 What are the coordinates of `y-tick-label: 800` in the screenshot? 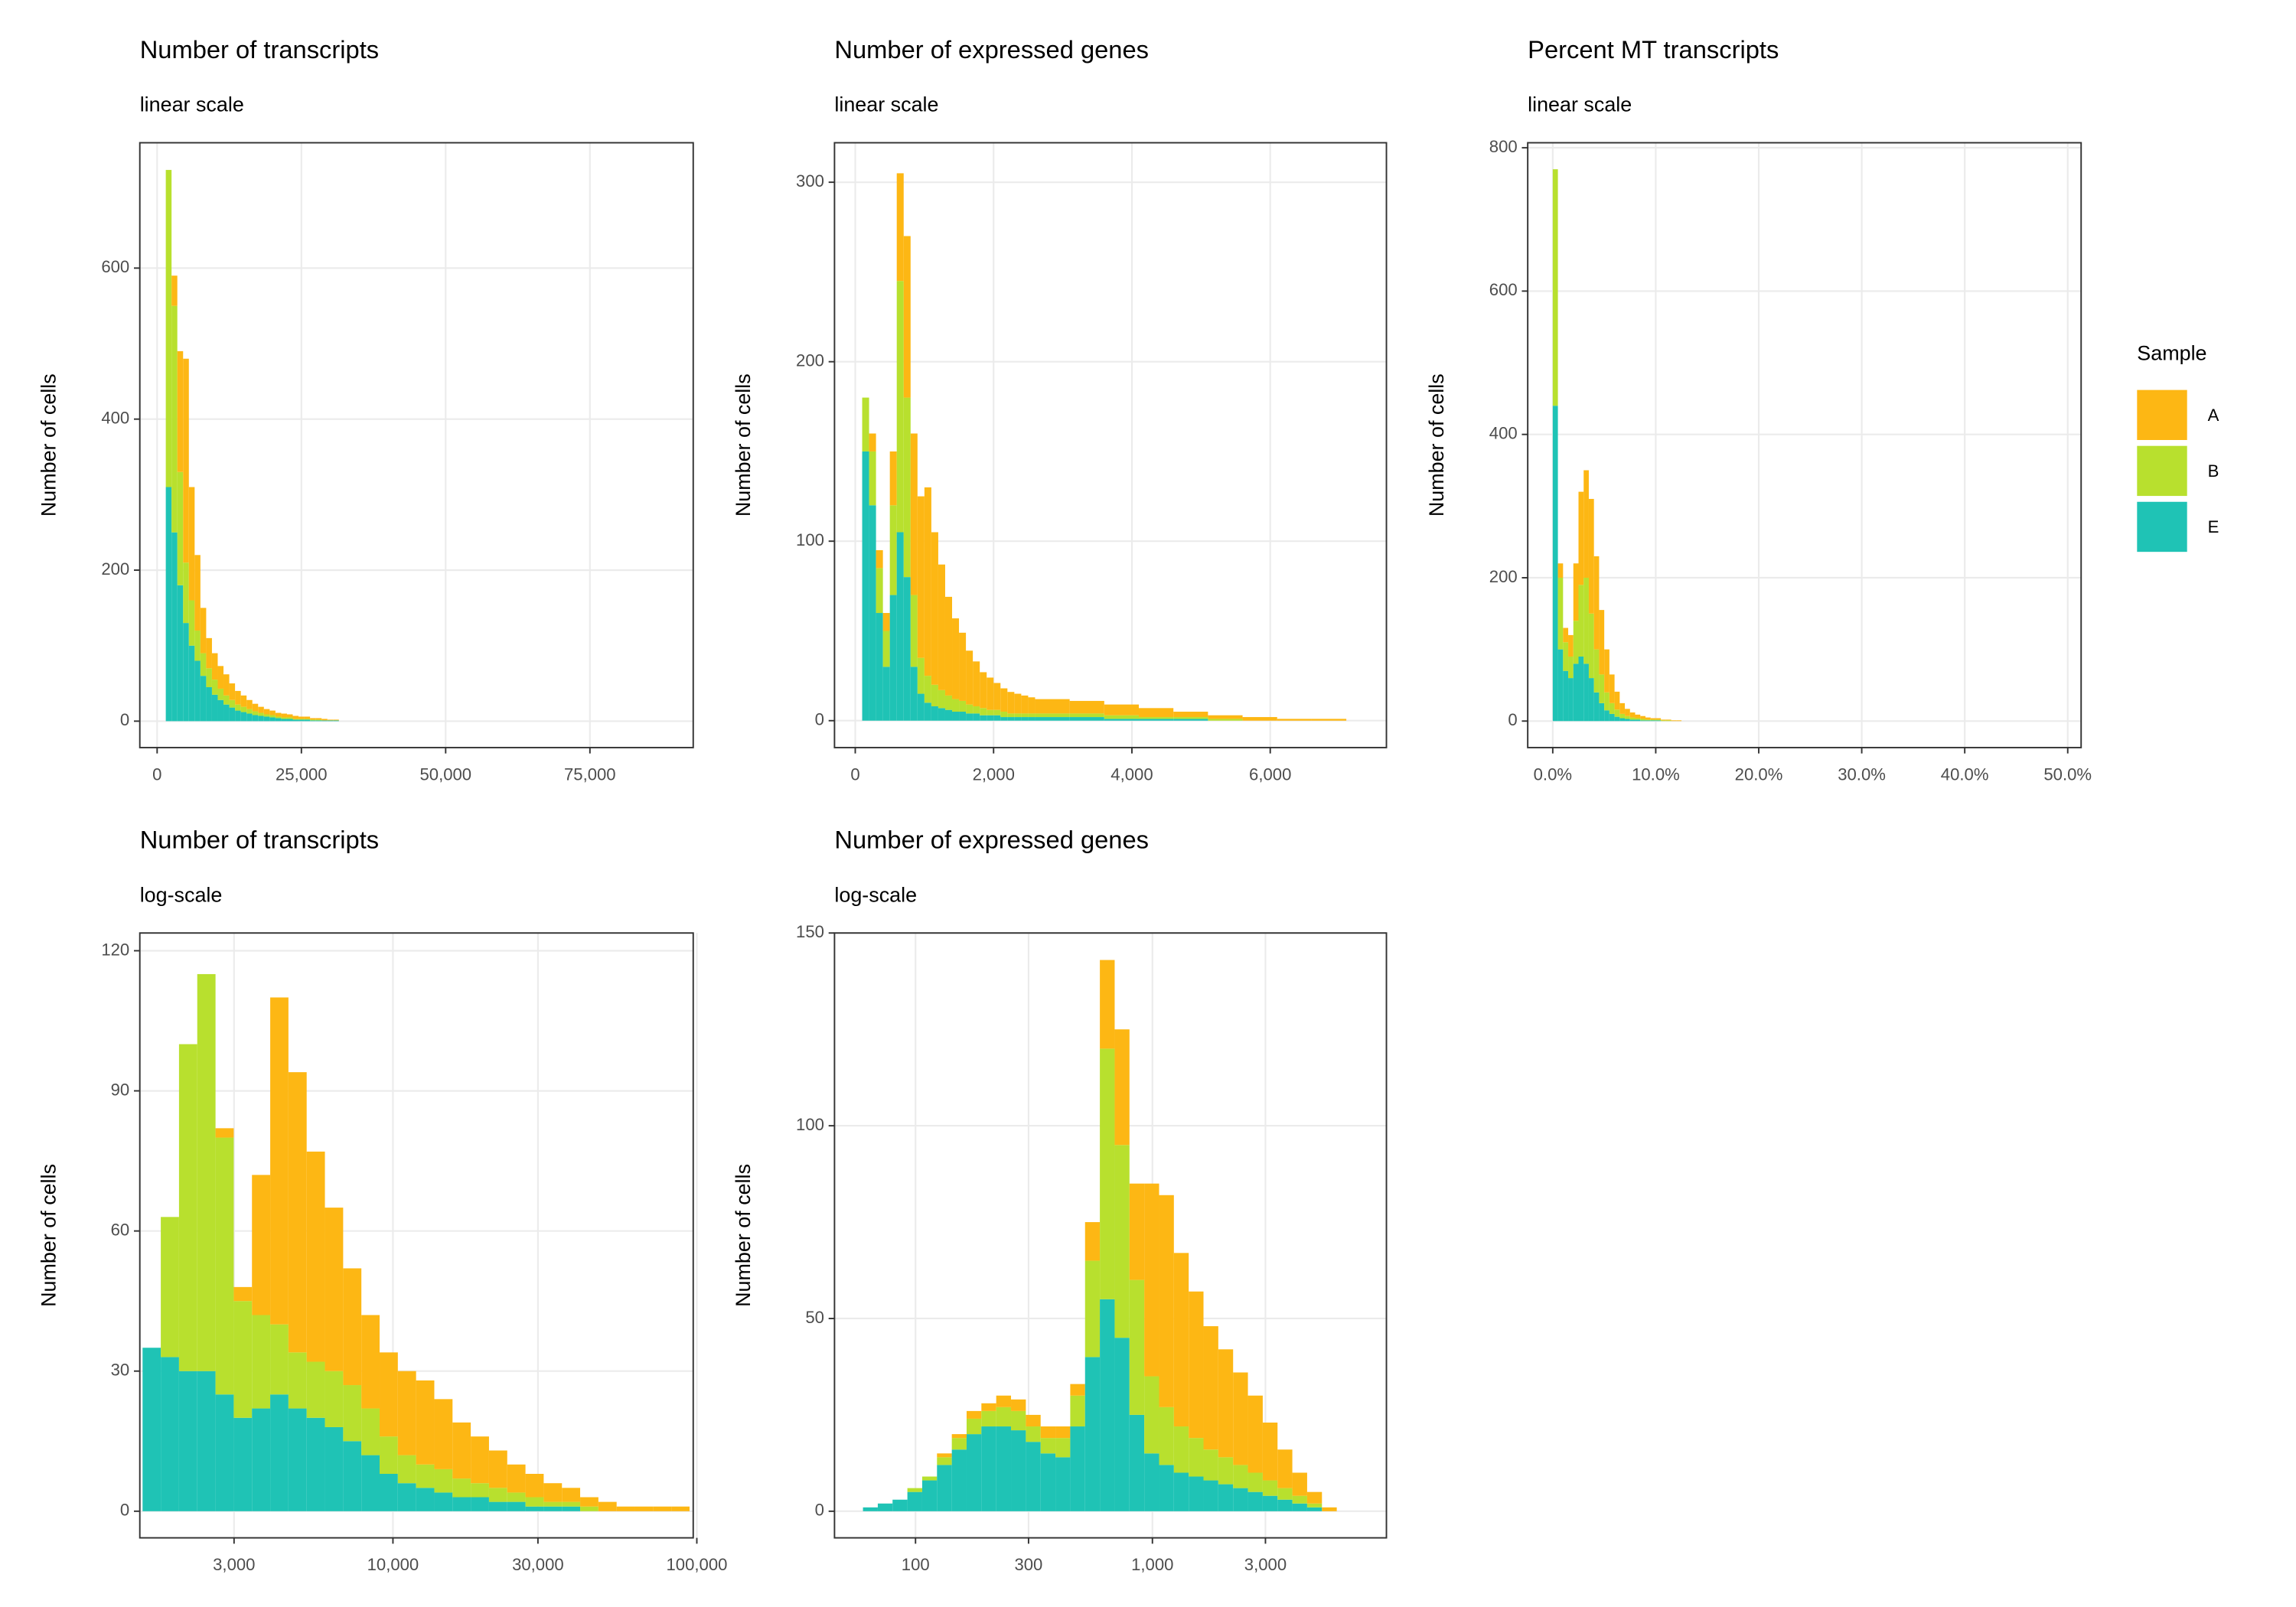 It's located at (1503, 146).